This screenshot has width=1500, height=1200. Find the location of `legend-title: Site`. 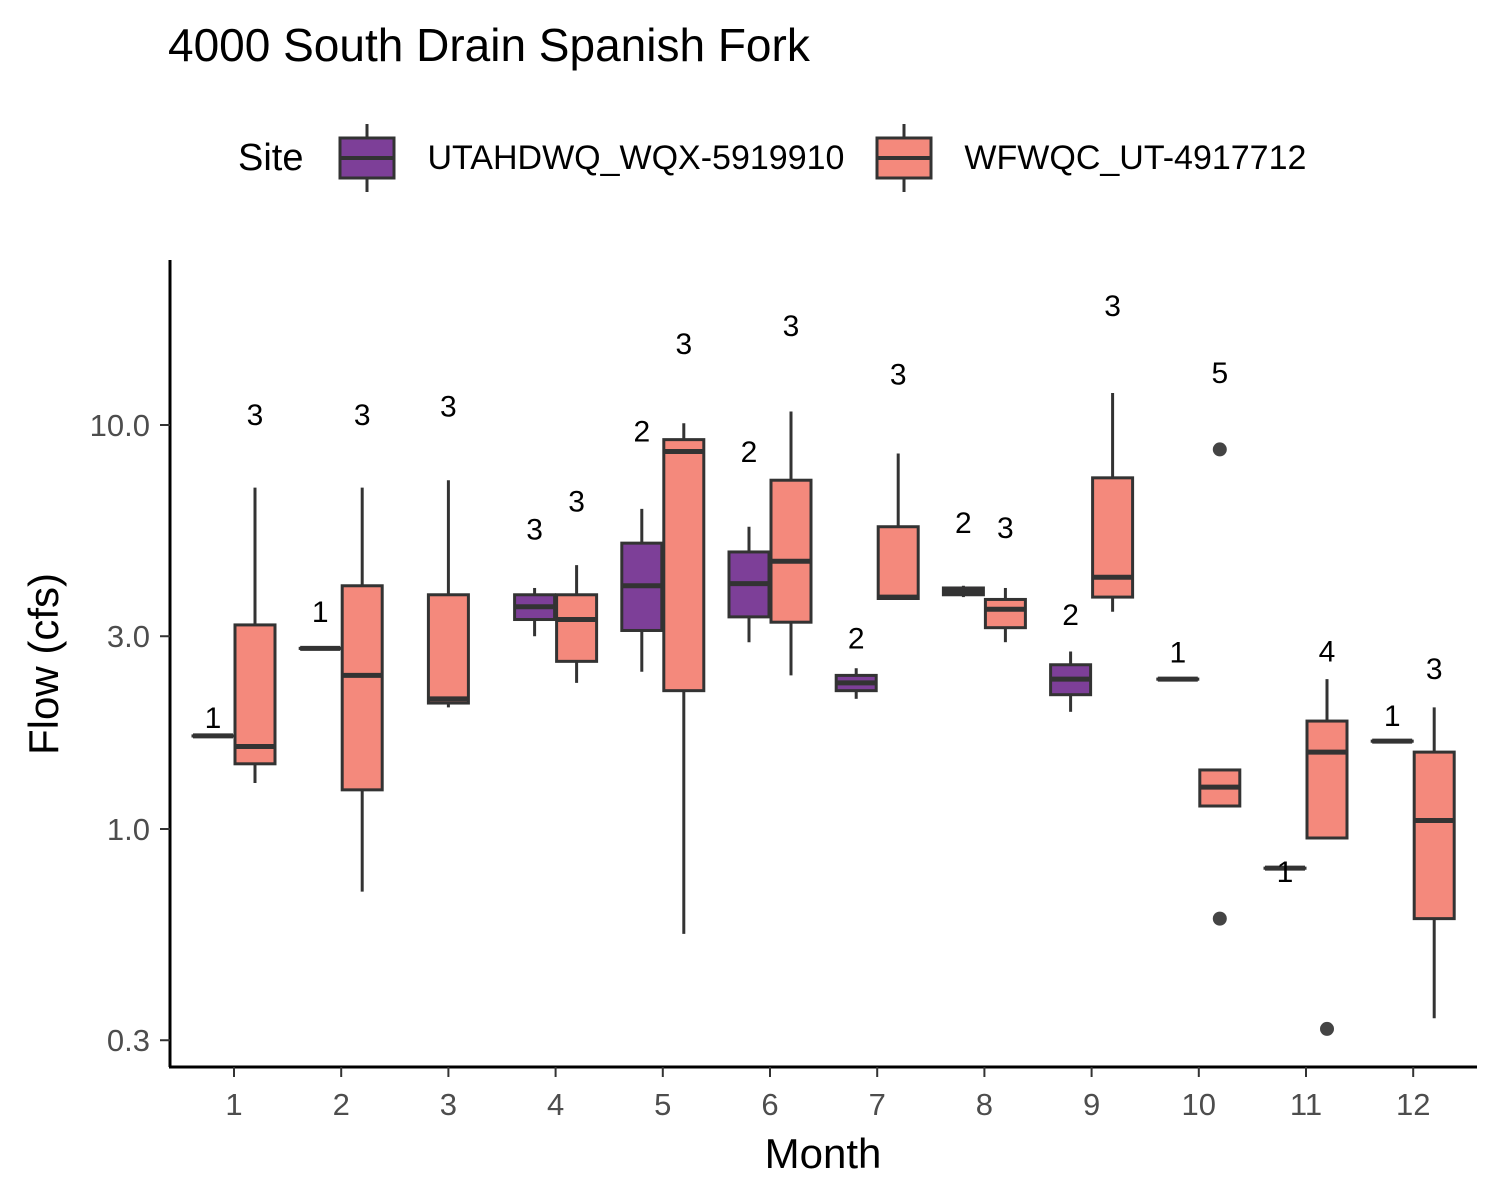

legend-title: Site is located at coordinates (271, 157).